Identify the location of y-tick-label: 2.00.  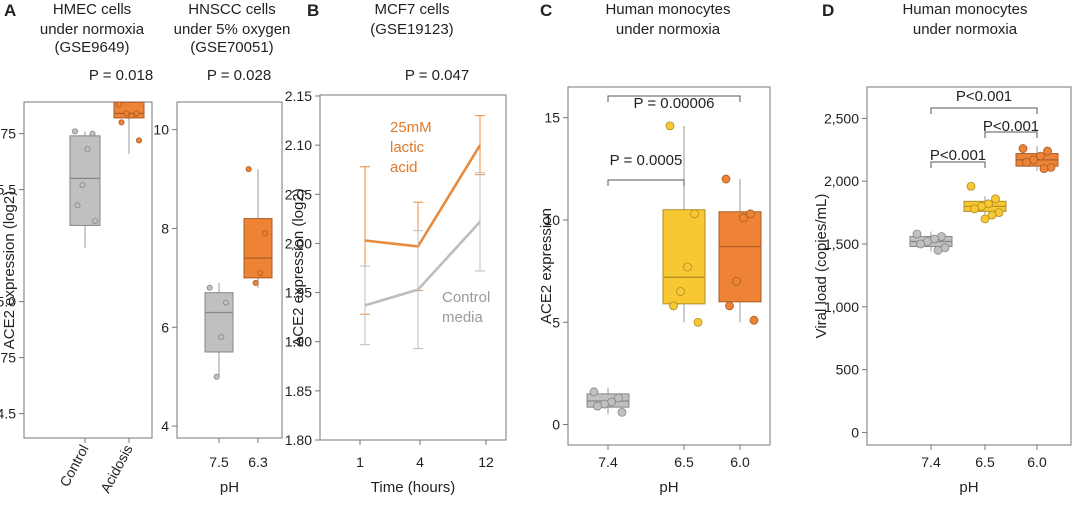
(298, 243).